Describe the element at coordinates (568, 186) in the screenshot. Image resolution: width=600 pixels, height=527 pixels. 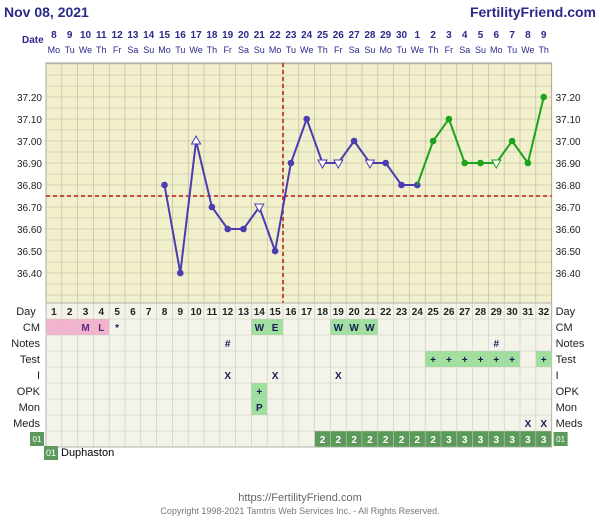
I see `y-tick-right: 36.80` at that location.